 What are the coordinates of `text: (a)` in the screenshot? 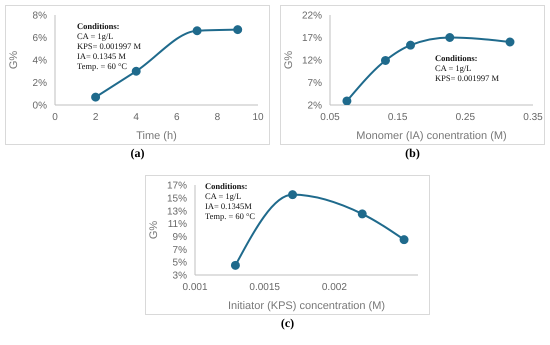 It's located at (138, 153).